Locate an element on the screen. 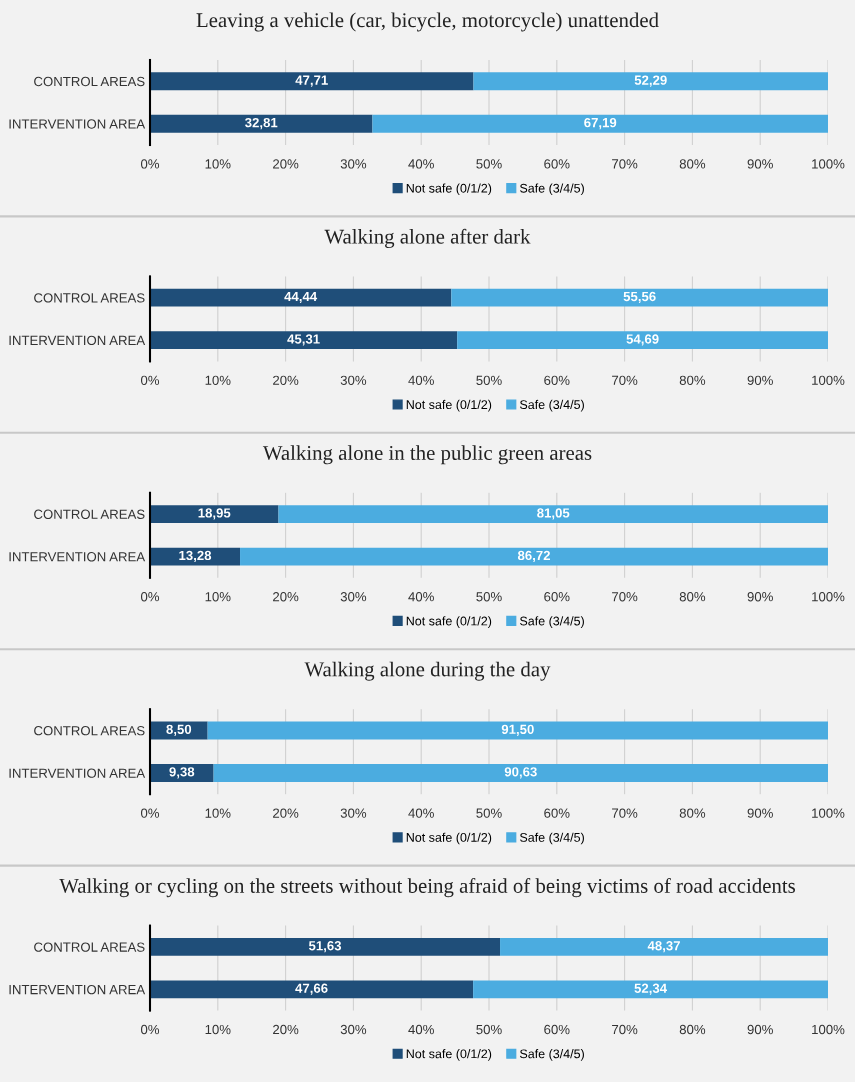  chart-title: Walking alone after dark is located at coordinates (427, 238).